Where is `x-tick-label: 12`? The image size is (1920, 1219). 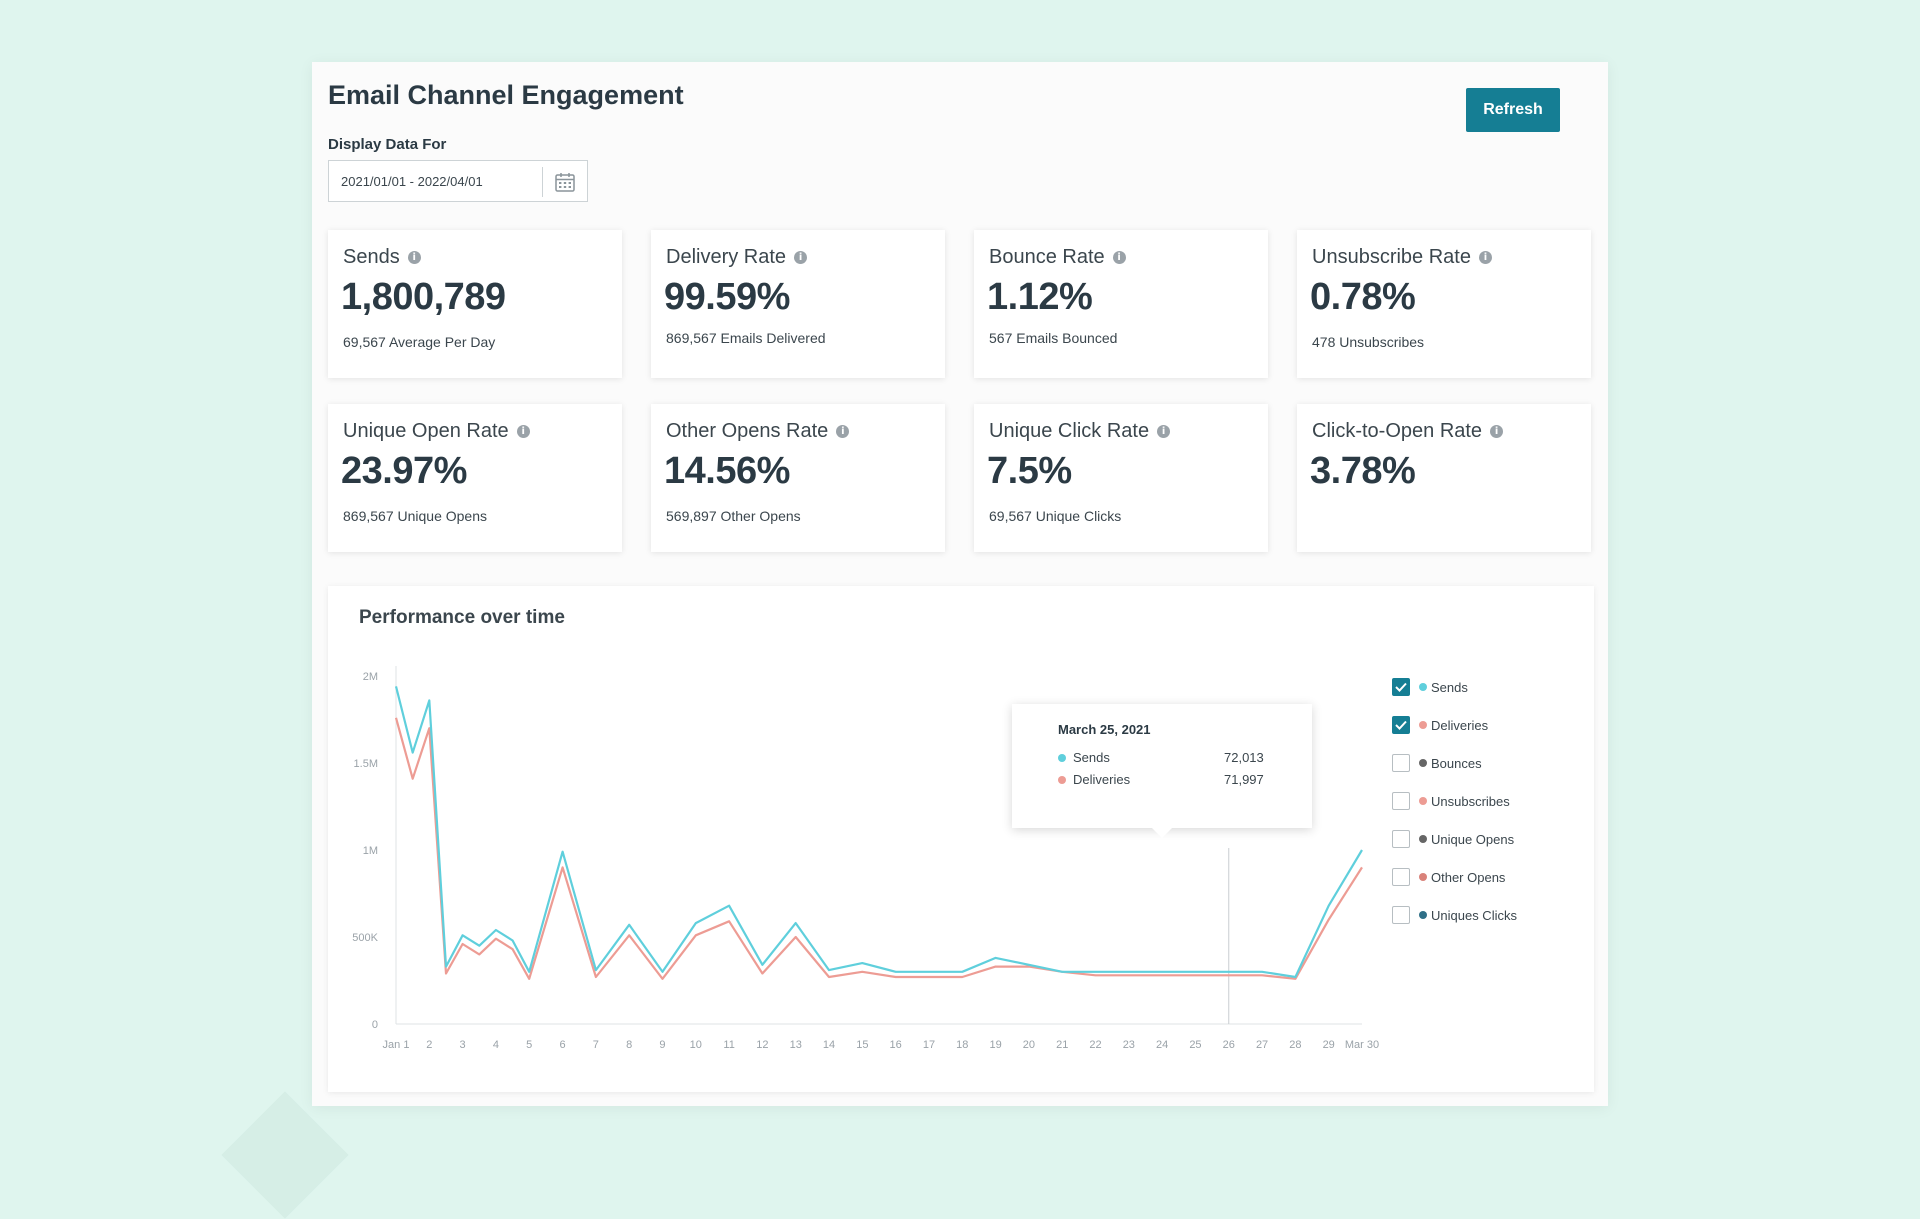
x-tick-label: 12 is located at coordinates (762, 1045).